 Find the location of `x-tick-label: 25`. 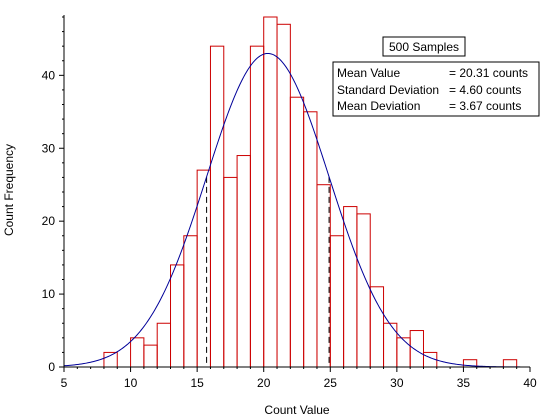

x-tick-label: 25 is located at coordinates (331, 383).